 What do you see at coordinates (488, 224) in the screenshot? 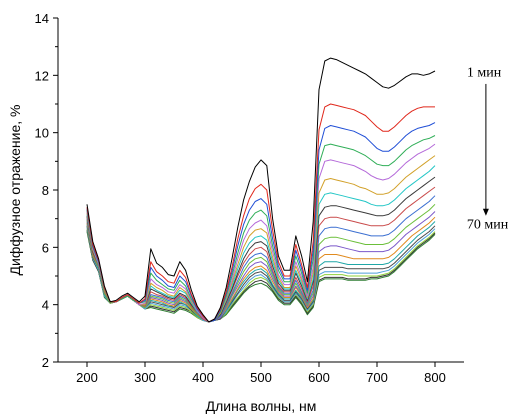
I see `annotation-end-time: 70 мин` at bounding box center [488, 224].